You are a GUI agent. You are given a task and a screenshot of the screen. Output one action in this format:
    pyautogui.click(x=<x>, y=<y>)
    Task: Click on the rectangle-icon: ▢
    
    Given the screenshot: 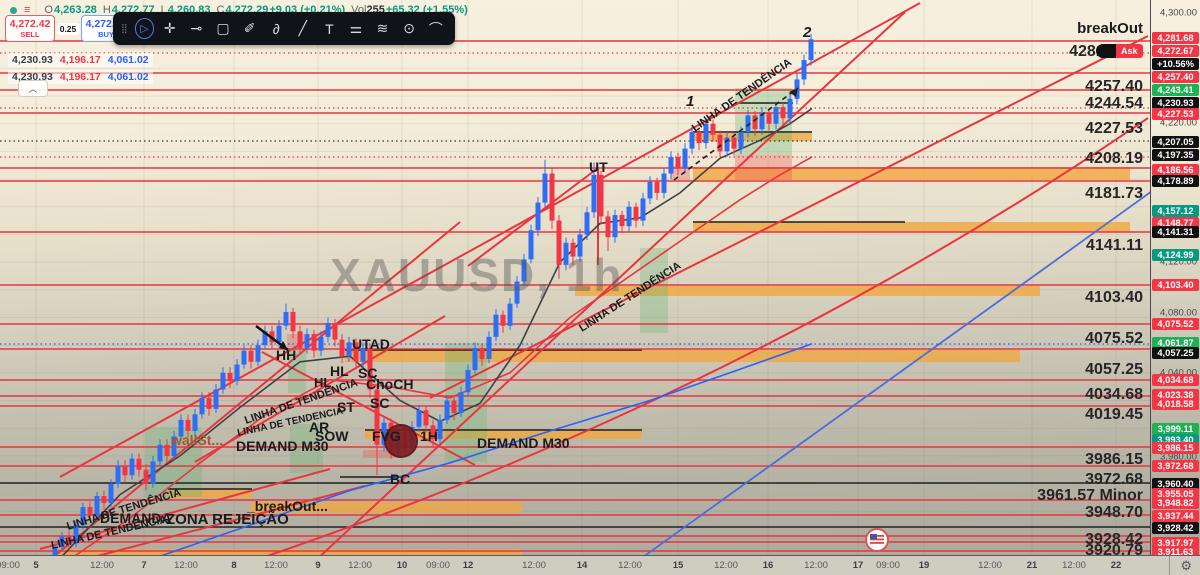 What is the action you would take?
    pyautogui.click(x=223, y=28)
    